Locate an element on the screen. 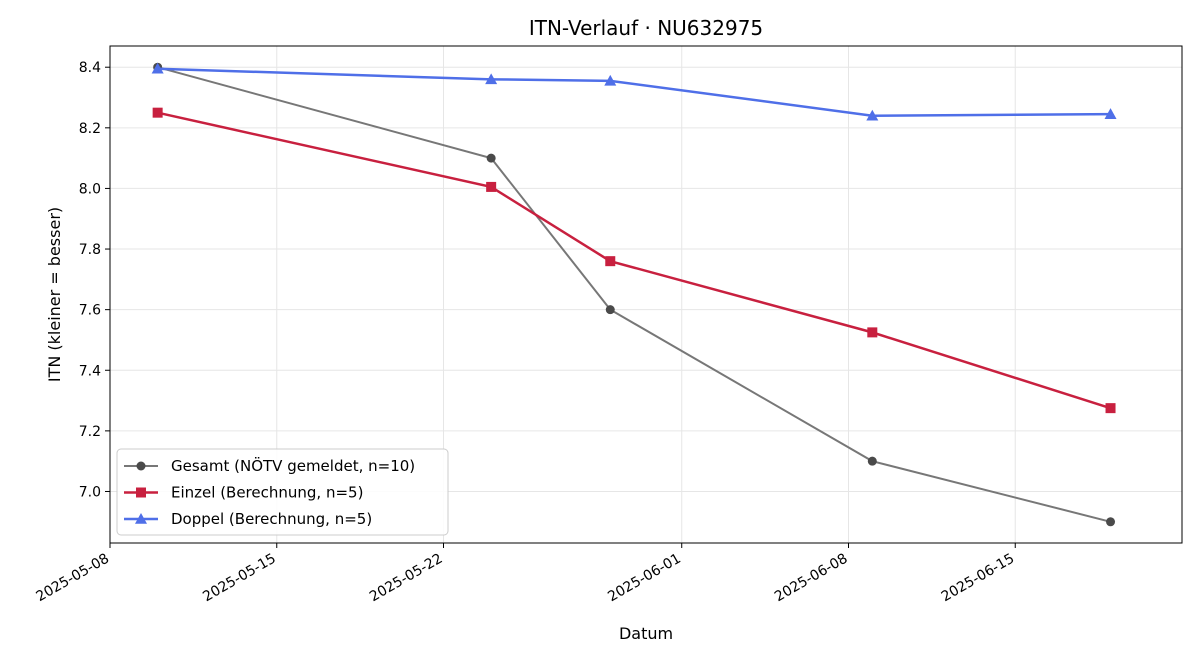  x-tick-label: 2025-05-22 is located at coordinates (406, 578).